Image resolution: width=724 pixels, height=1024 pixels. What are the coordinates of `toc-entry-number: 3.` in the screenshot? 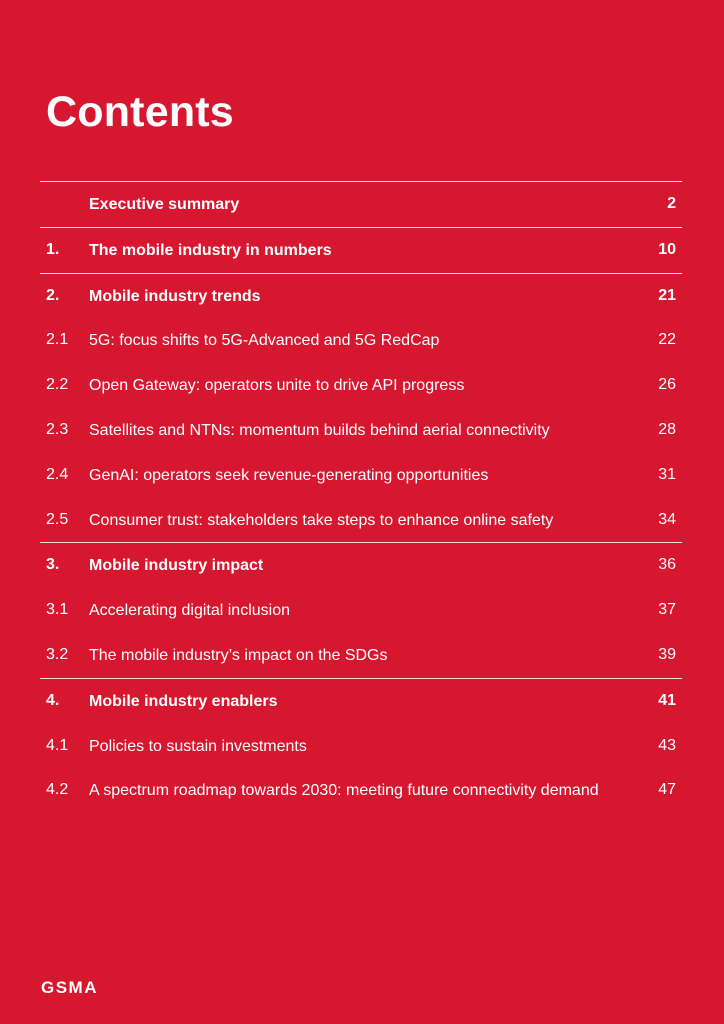 It's located at (53, 565).